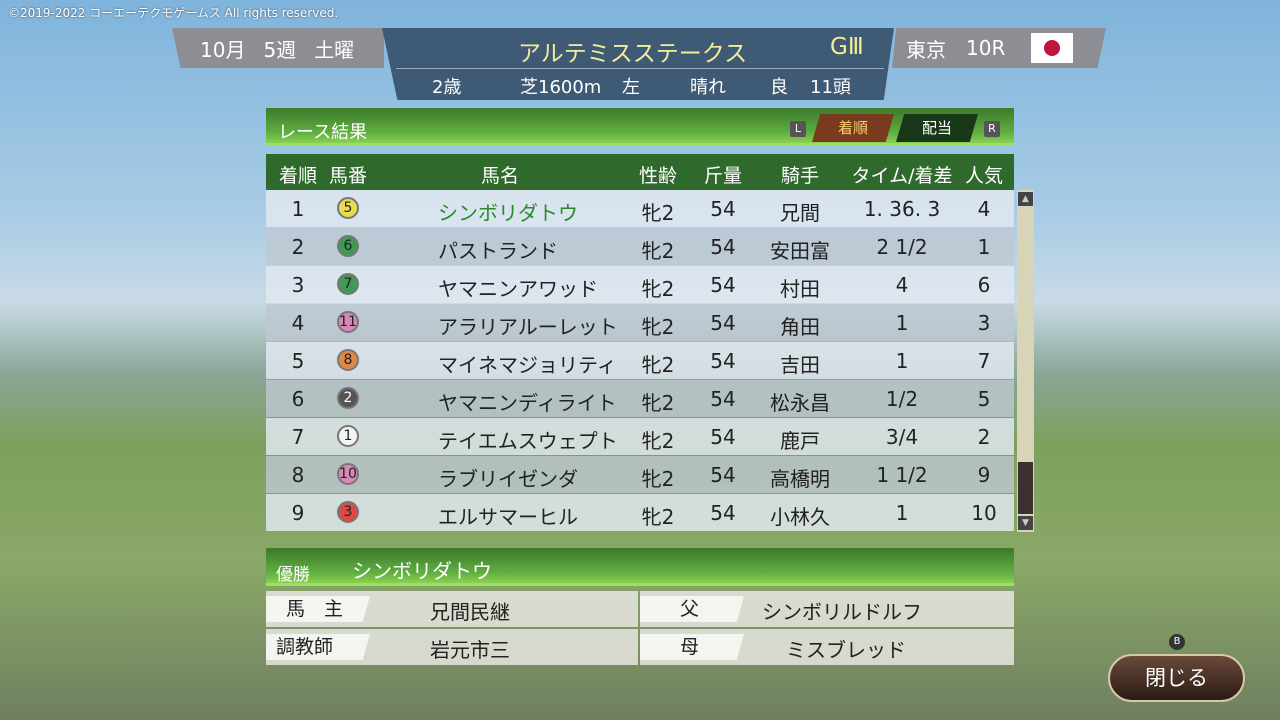 The width and height of the screenshot is (1280, 720). What do you see at coordinates (348, 360) in the screenshot?
I see `horse-number-badge: 8` at bounding box center [348, 360].